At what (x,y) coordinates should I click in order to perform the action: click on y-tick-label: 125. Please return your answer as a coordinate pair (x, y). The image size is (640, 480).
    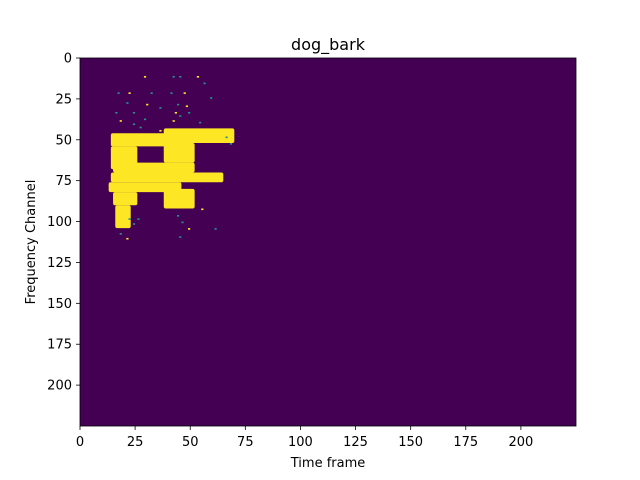
    Looking at the image, I should click on (59, 263).